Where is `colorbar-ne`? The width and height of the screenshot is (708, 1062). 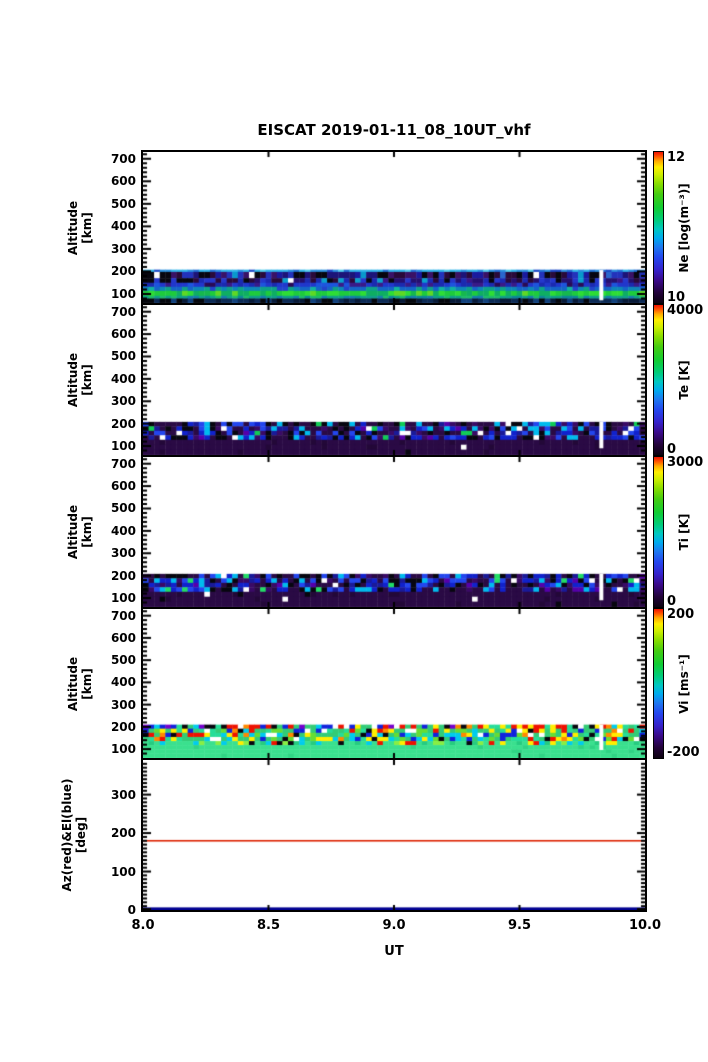
colorbar-ne is located at coordinates (658, 227).